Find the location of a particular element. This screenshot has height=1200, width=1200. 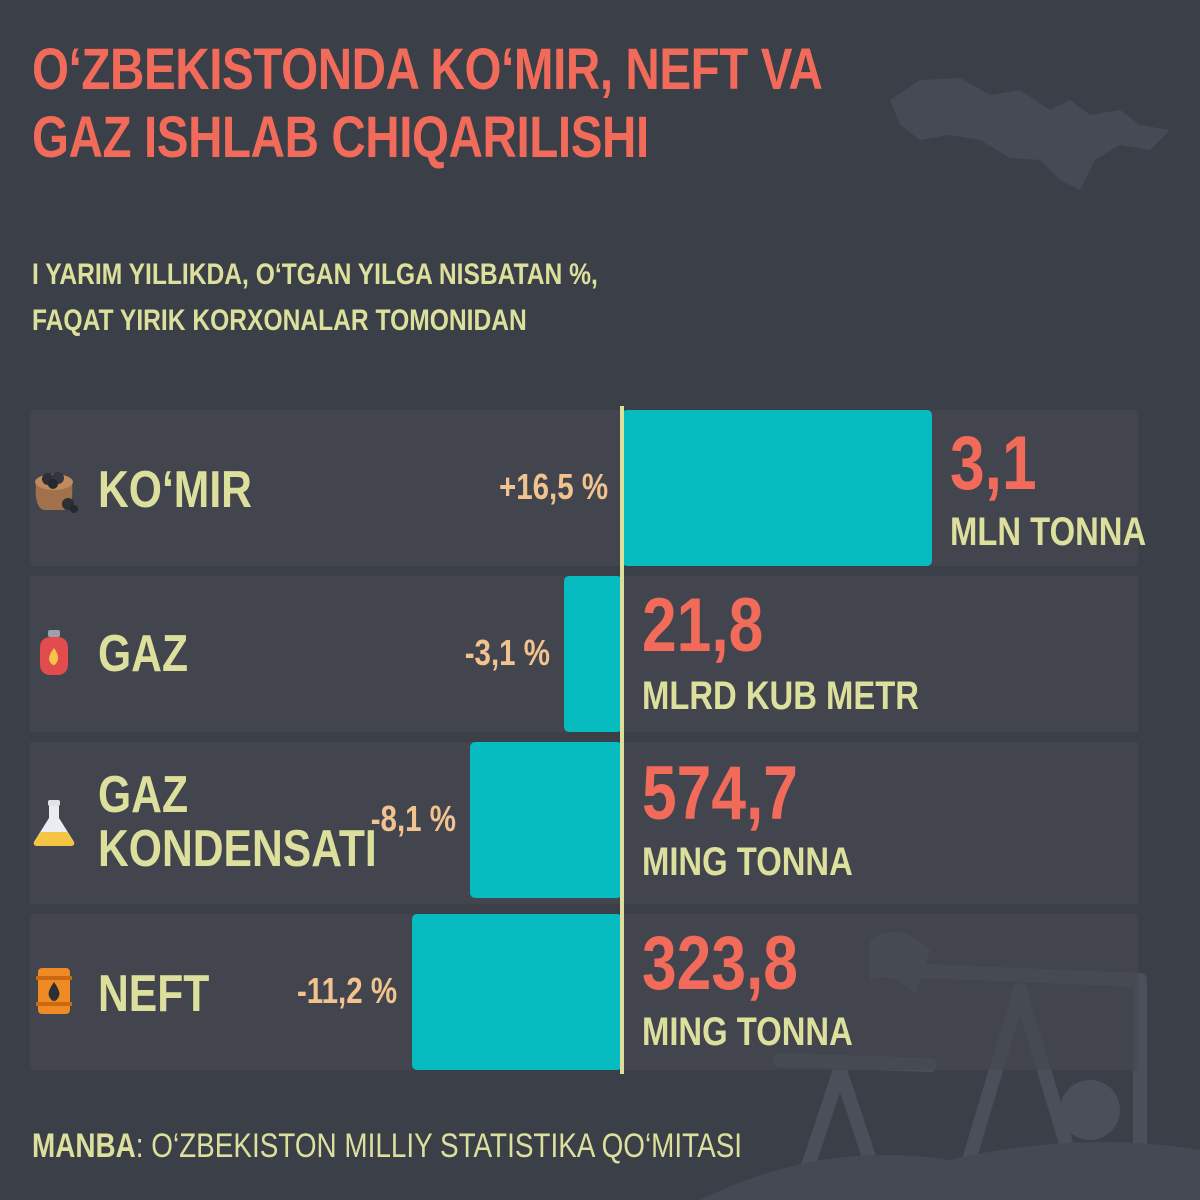

bar-komir is located at coordinates (777, 488).